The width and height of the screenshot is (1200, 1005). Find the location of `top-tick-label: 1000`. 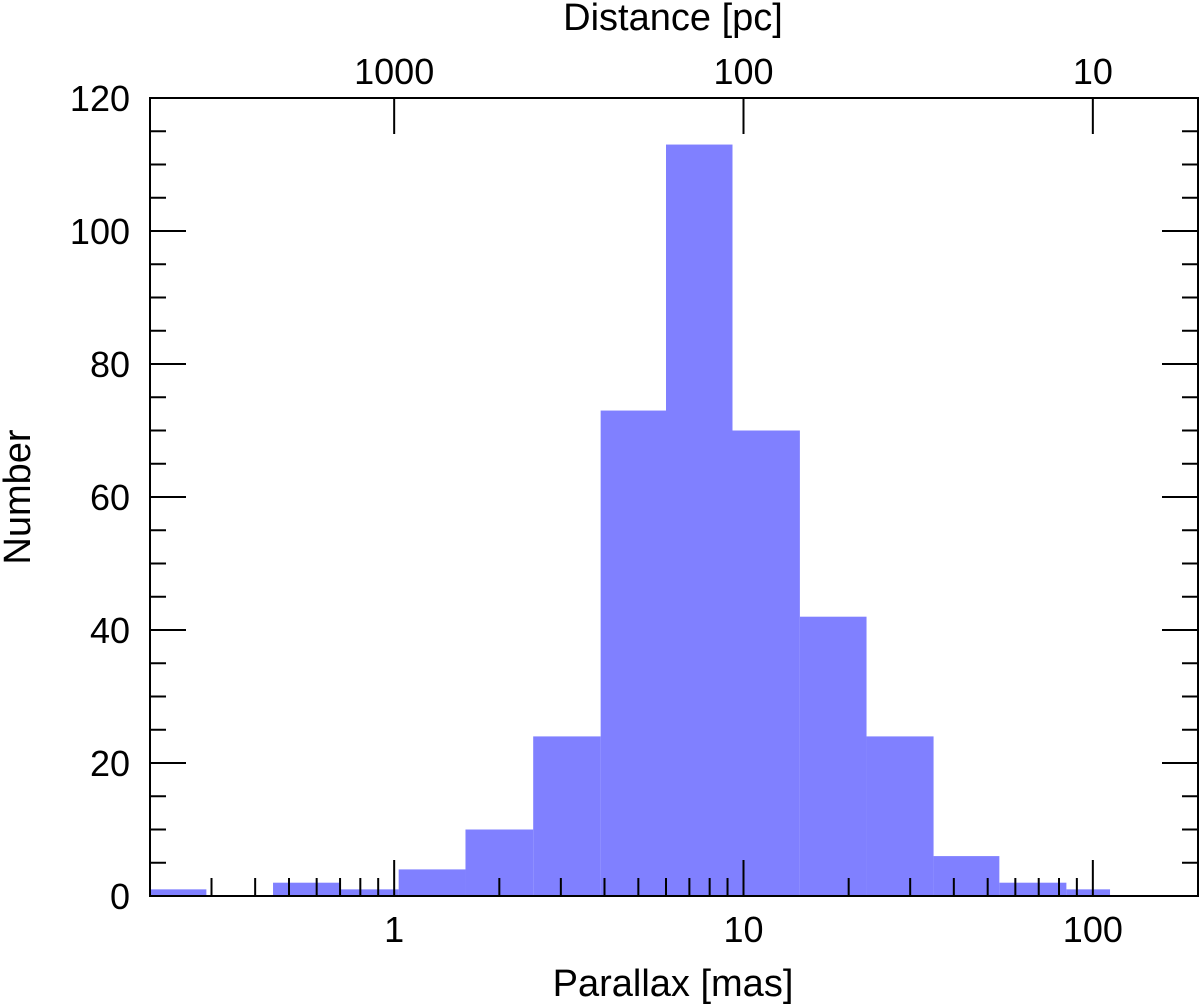

top-tick-label: 1000 is located at coordinates (394, 71).